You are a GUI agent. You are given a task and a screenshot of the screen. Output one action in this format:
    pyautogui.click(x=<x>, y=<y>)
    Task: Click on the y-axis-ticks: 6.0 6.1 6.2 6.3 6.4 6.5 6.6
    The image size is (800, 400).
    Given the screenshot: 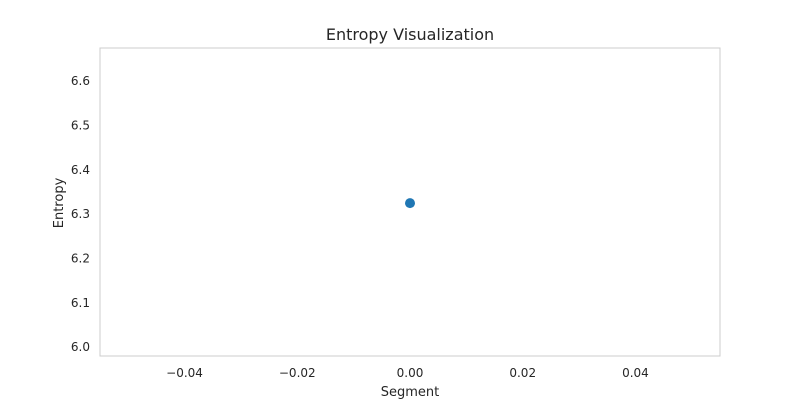 What is the action you would take?
    pyautogui.click(x=80, y=214)
    